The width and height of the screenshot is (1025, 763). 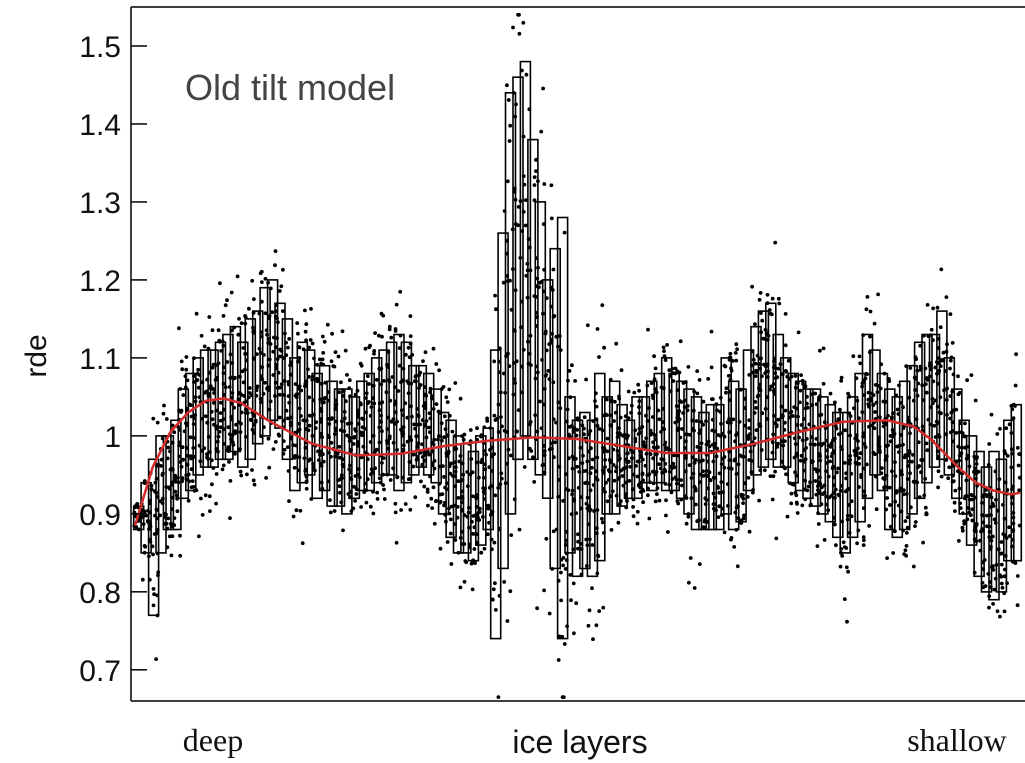 What do you see at coordinates (100, 203) in the screenshot?
I see `y-tick-label: 1.3` at bounding box center [100, 203].